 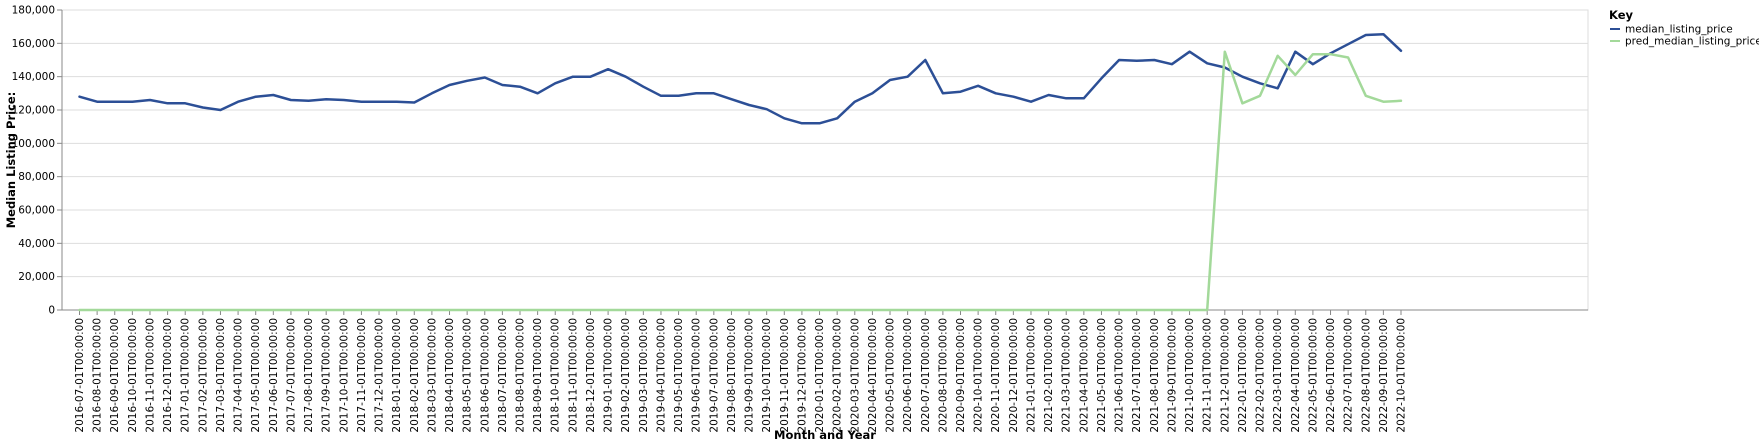 What do you see at coordinates (644, 375) in the screenshot?
I see `x-tick-label: 2019-03-01T00:00:00` at bounding box center [644, 375].